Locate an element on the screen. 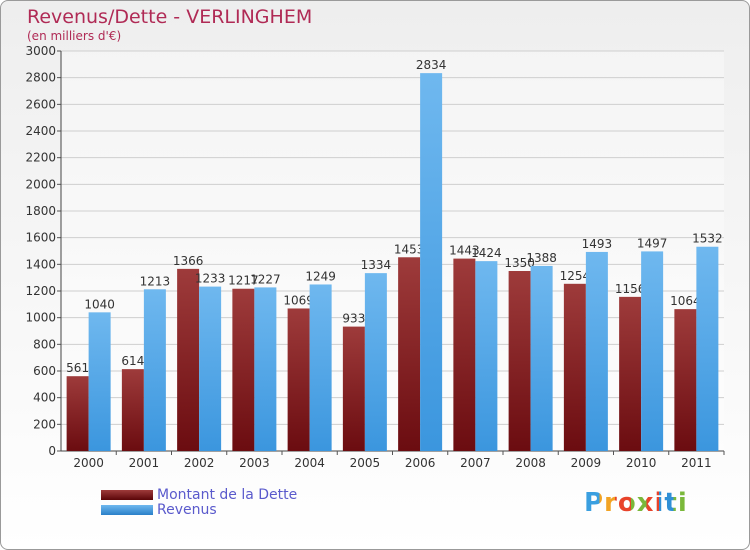  x-tick-label: 2002 is located at coordinates (199, 463).